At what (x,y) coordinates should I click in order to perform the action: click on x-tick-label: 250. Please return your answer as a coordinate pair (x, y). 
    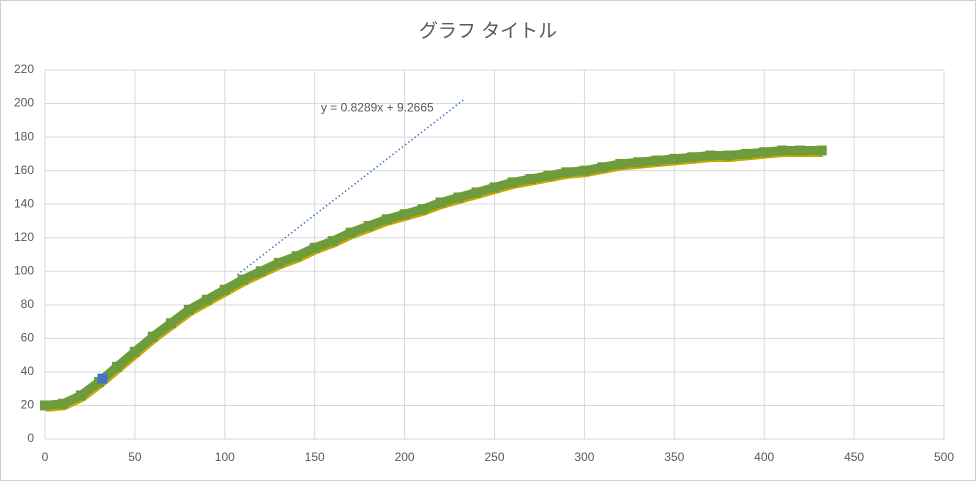
    Looking at the image, I should click on (494, 457).